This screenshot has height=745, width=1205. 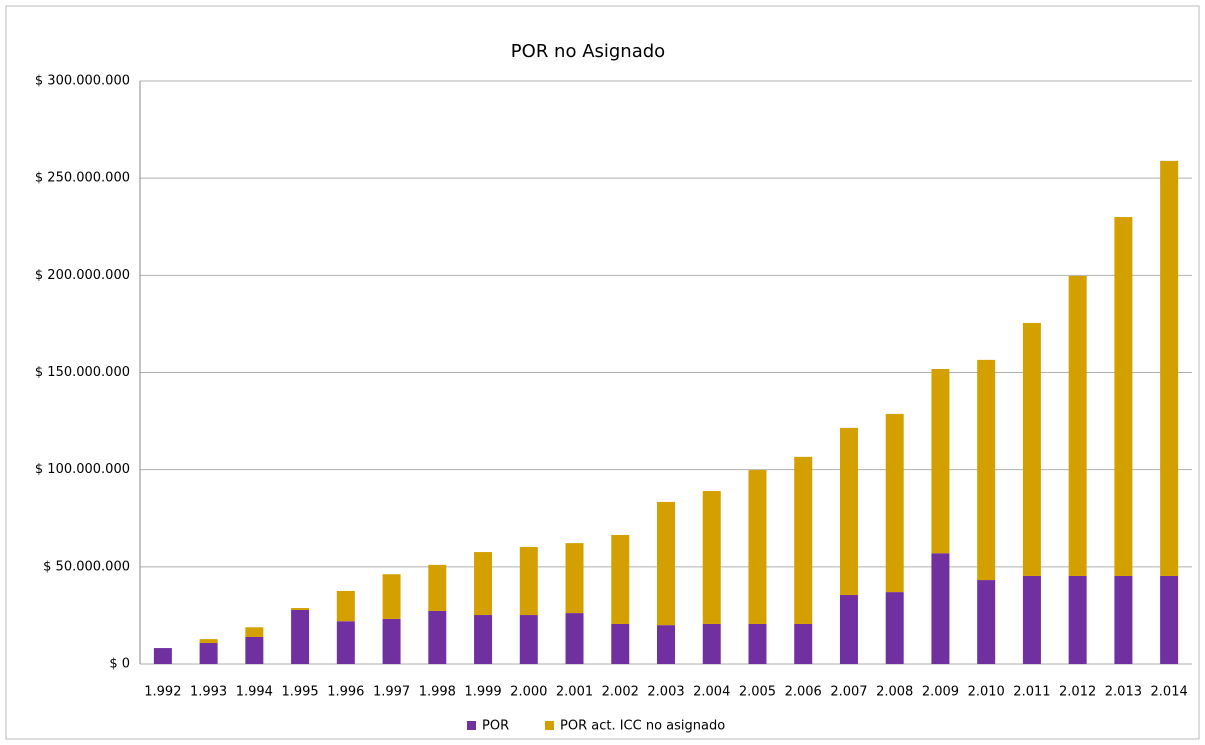 What do you see at coordinates (208, 692) in the screenshot?
I see `x-tick-label: 1.993` at bounding box center [208, 692].